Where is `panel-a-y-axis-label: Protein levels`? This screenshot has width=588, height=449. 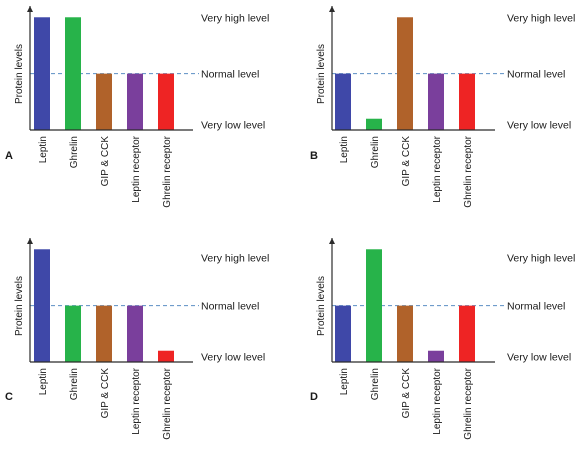
panel-a-y-axis-label: Protein levels is located at coordinates (19, 74).